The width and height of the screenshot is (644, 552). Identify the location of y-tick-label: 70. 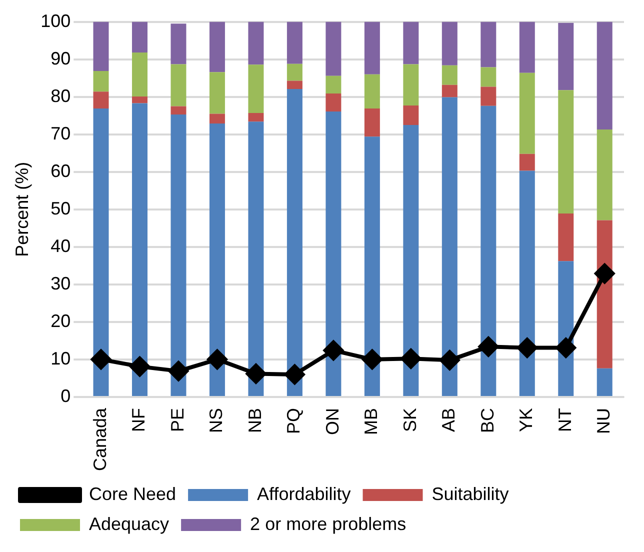
(60, 133).